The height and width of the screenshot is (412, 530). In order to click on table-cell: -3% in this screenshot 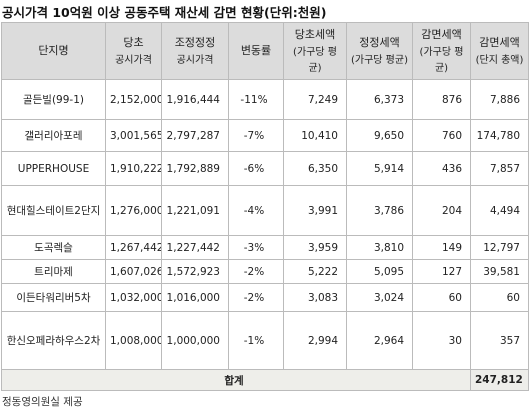, I will do `click(256, 247)`.